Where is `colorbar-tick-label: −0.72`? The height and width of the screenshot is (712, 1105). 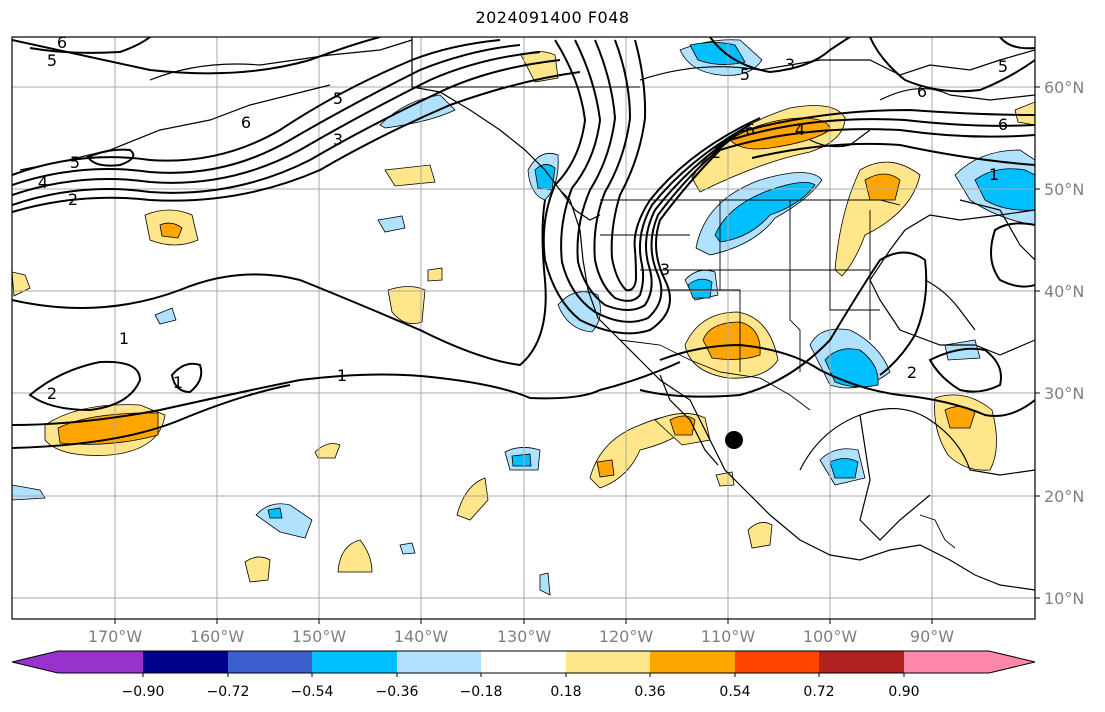
colorbar-tick-label: −0.72 is located at coordinates (228, 692).